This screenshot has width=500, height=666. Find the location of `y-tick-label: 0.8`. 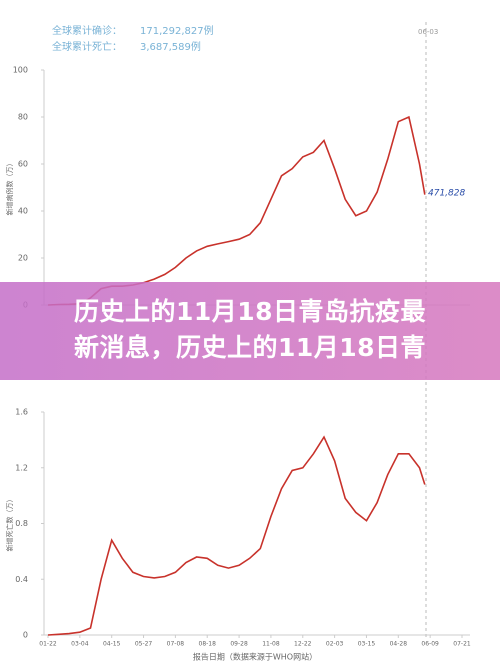

y-tick-label: 0.8 is located at coordinates (21, 523).